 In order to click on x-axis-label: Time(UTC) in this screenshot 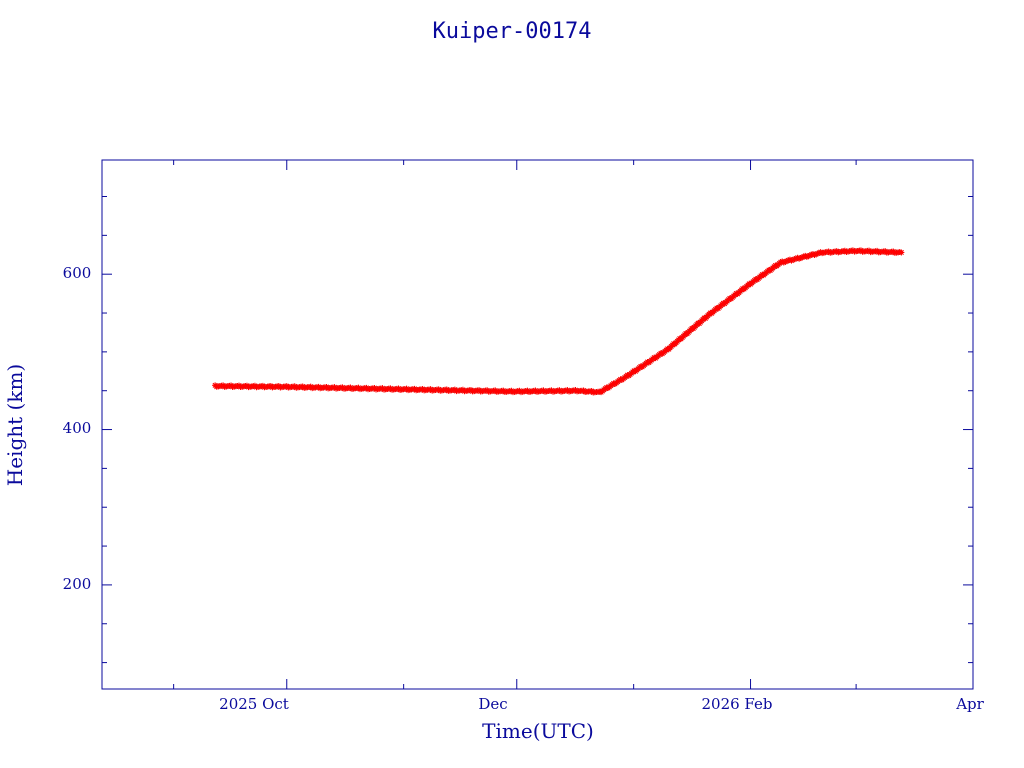, I will do `click(538, 731)`.